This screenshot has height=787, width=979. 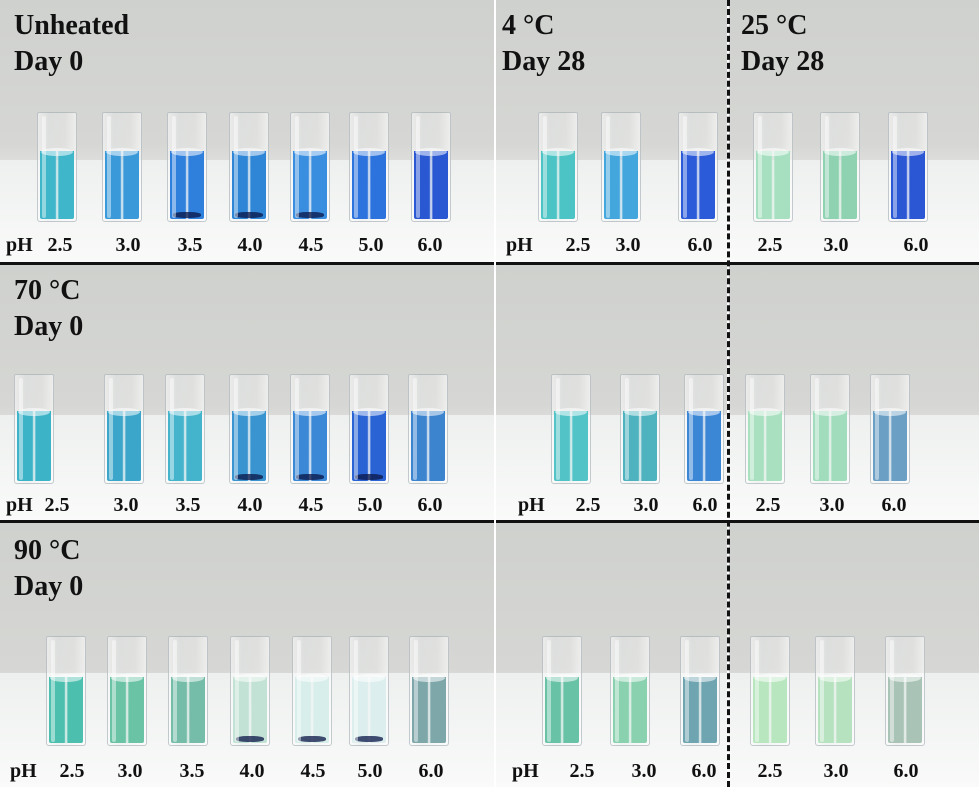 I want to click on group-subtitle: Day 28, so click(x=544, y=61).